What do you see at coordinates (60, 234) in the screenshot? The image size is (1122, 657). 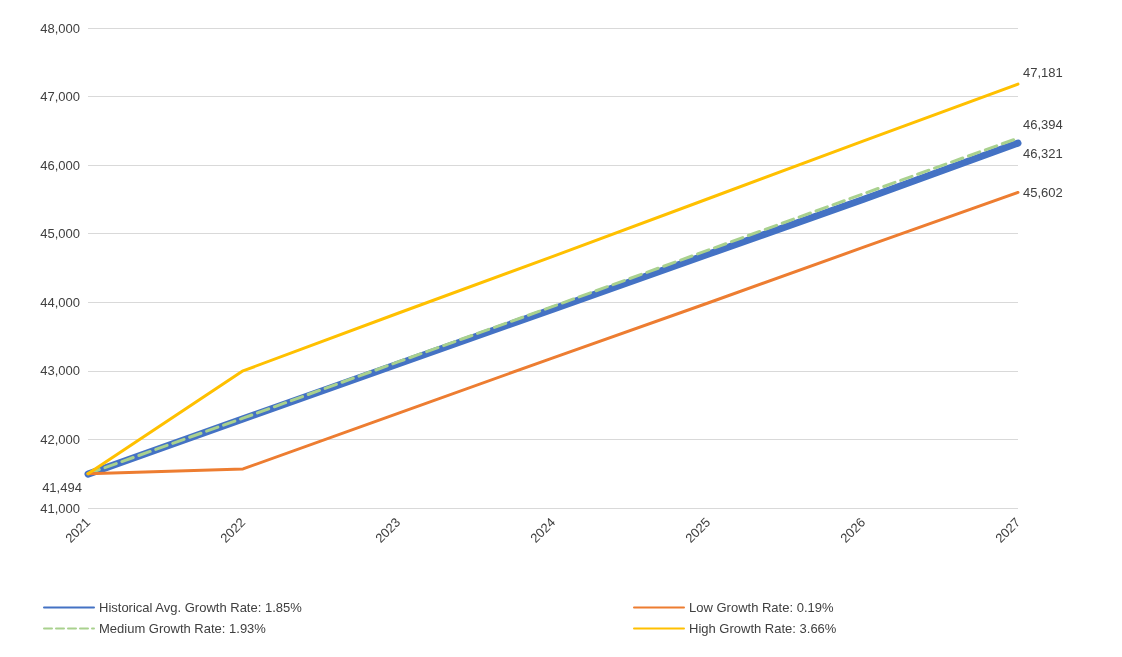 I see `y-tick-label: 45,000` at bounding box center [60, 234].